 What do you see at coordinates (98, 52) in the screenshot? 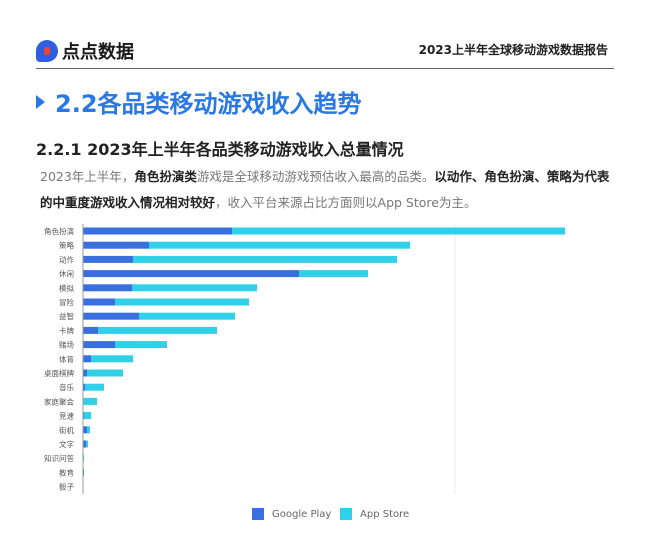
I see `logo-text: 点点数据` at bounding box center [98, 52].